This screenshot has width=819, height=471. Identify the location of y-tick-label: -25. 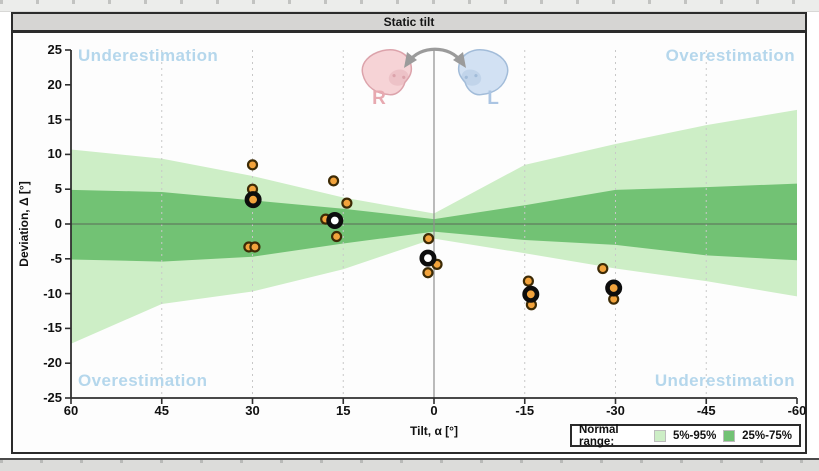
(52, 397).